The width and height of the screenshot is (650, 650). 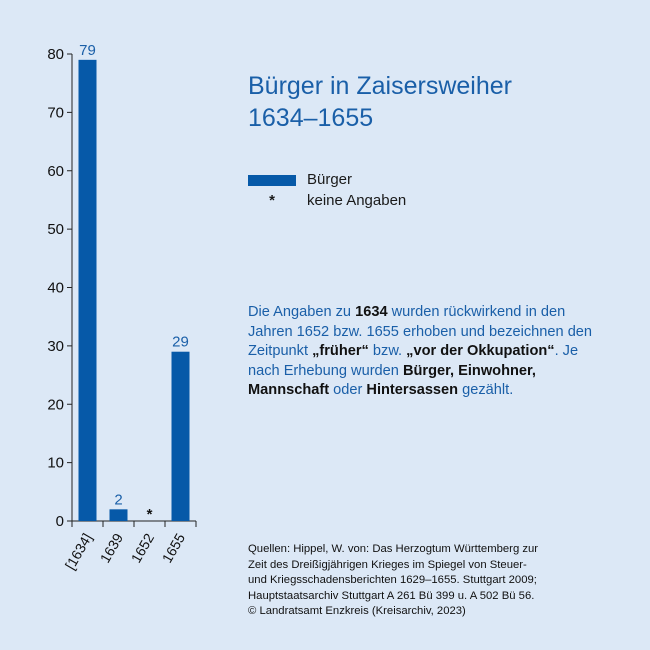 What do you see at coordinates (480, 351) in the screenshot?
I see `note-bold-occupation: „vor der Okkupation“` at bounding box center [480, 351].